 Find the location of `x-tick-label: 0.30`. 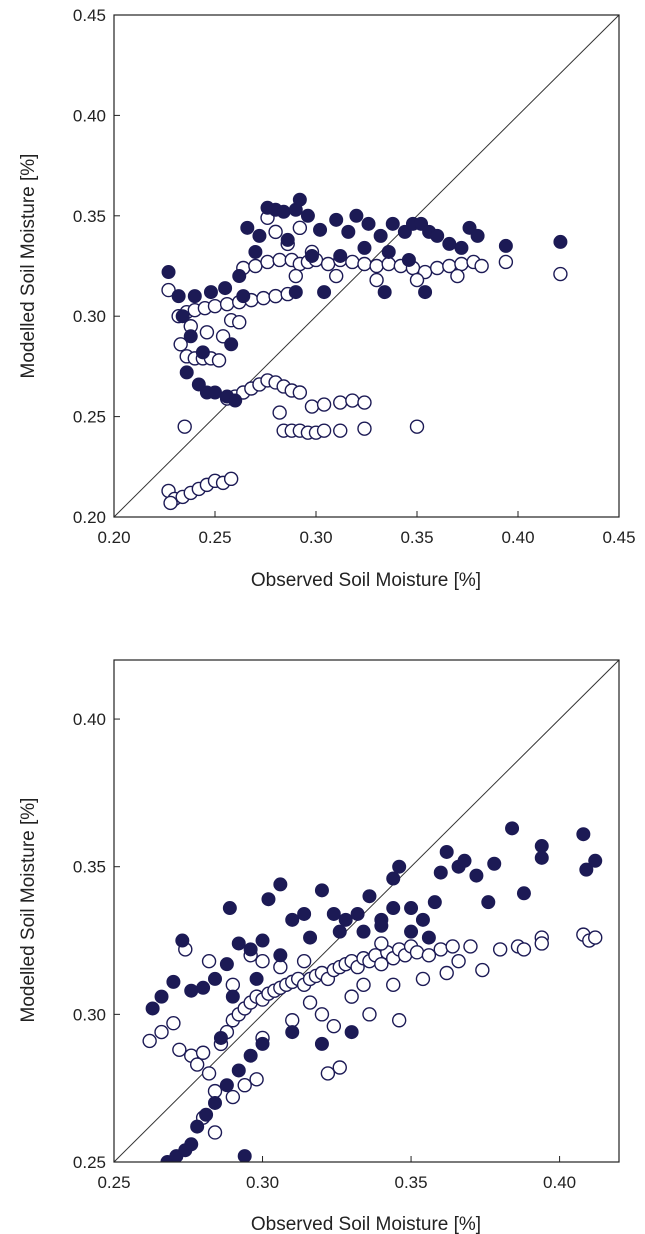

x-tick-label: 0.30 is located at coordinates (262, 1182).